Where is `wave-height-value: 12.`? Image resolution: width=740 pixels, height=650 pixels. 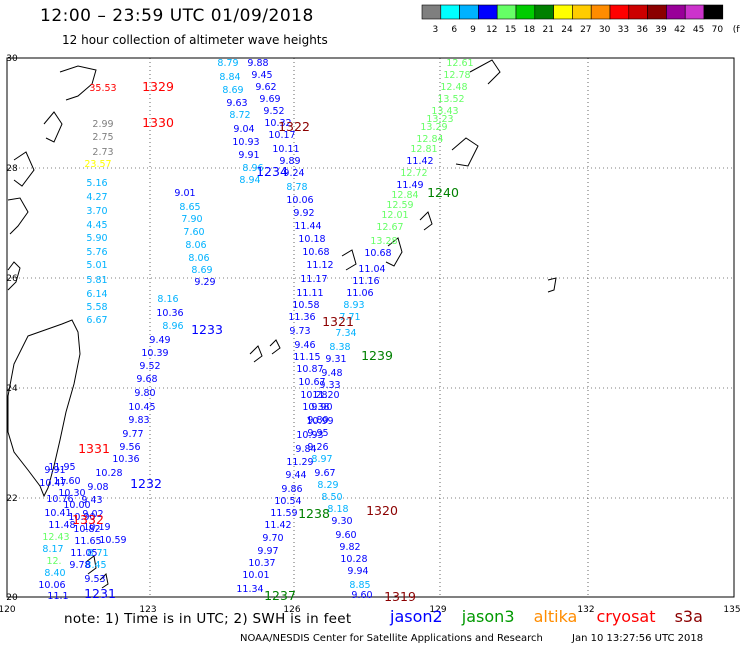 wave-height-value: 12. is located at coordinates (53, 561).